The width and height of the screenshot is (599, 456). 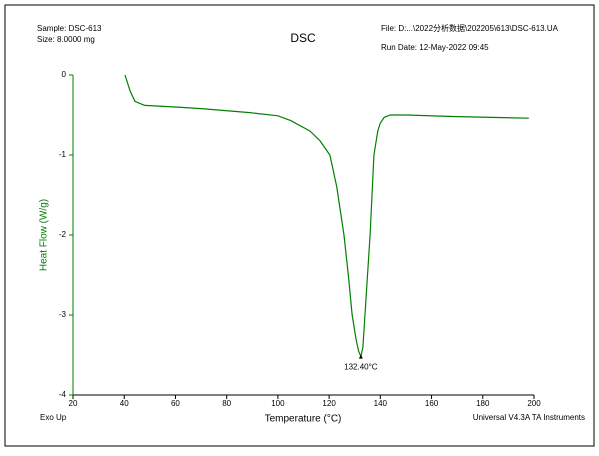 I want to click on x-tick-label: 80, so click(x=226, y=403).